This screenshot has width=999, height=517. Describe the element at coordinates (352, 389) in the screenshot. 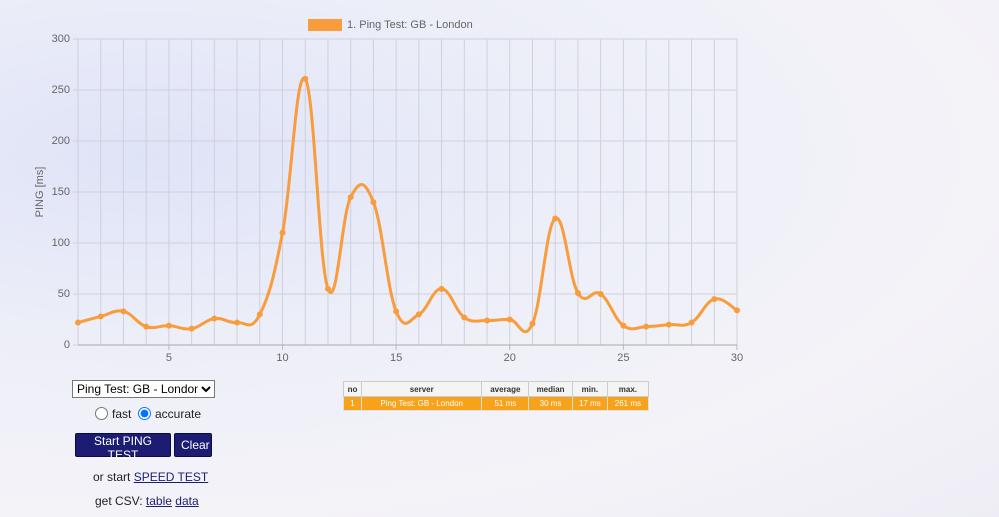

I see `header-cell: no` at that location.